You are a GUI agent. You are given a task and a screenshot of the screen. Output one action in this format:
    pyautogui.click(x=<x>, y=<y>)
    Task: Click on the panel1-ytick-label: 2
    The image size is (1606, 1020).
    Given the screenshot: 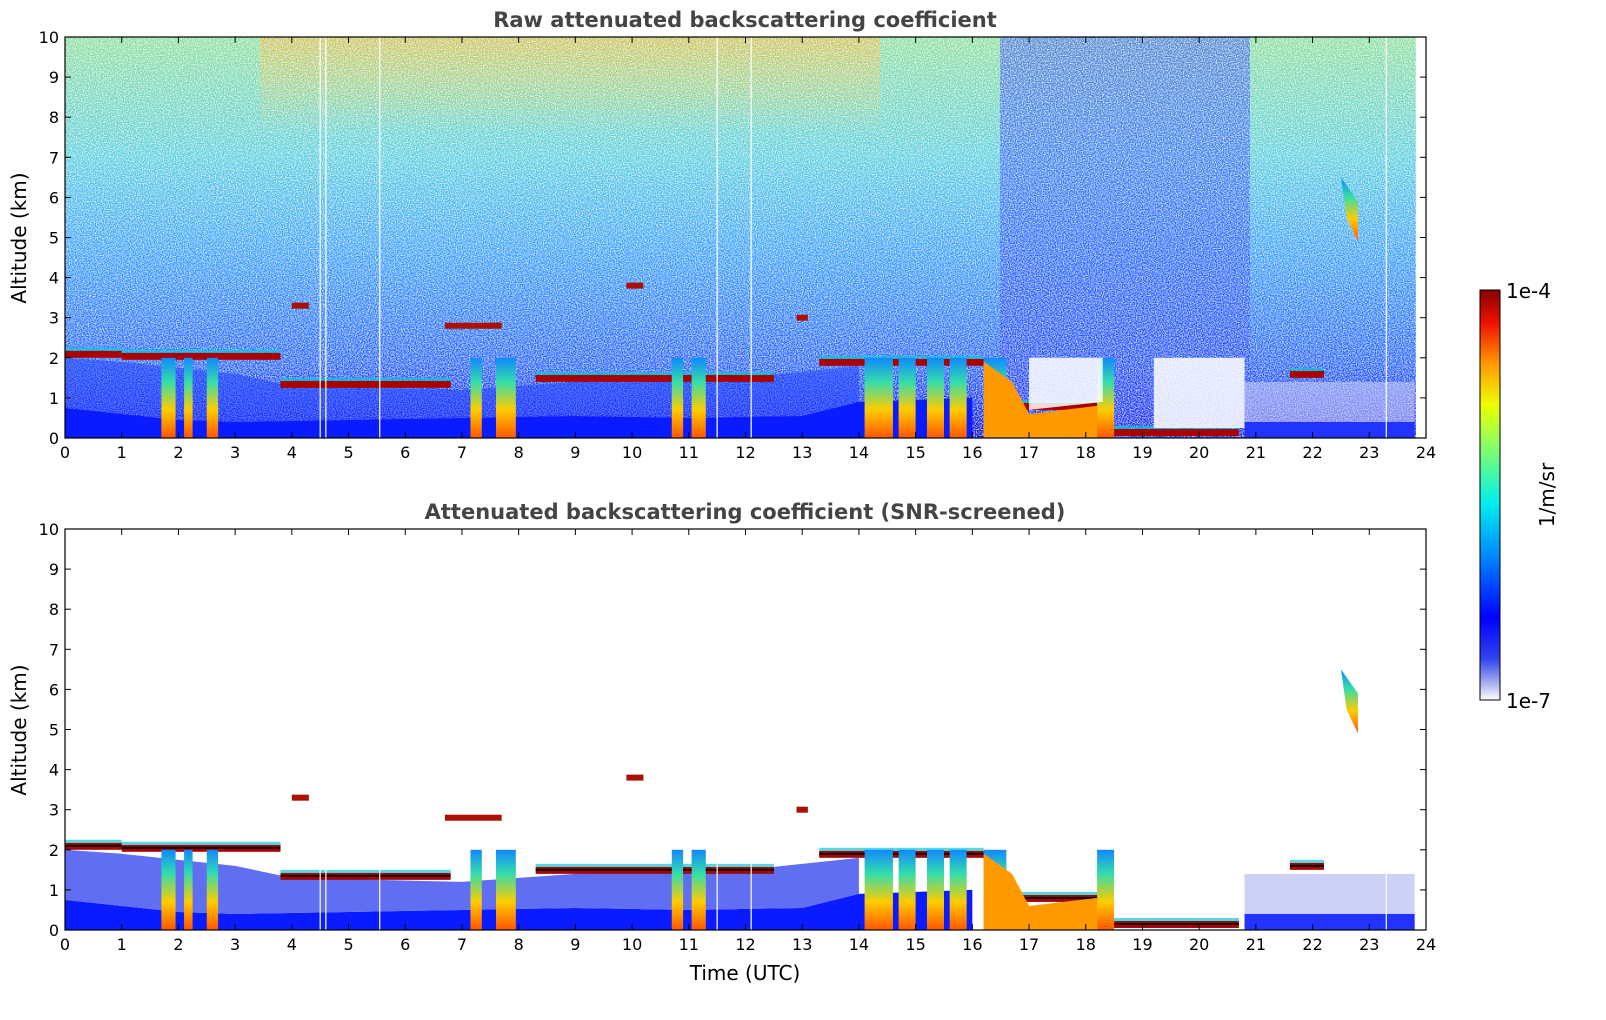 What is the action you would take?
    pyautogui.click(x=54, y=358)
    